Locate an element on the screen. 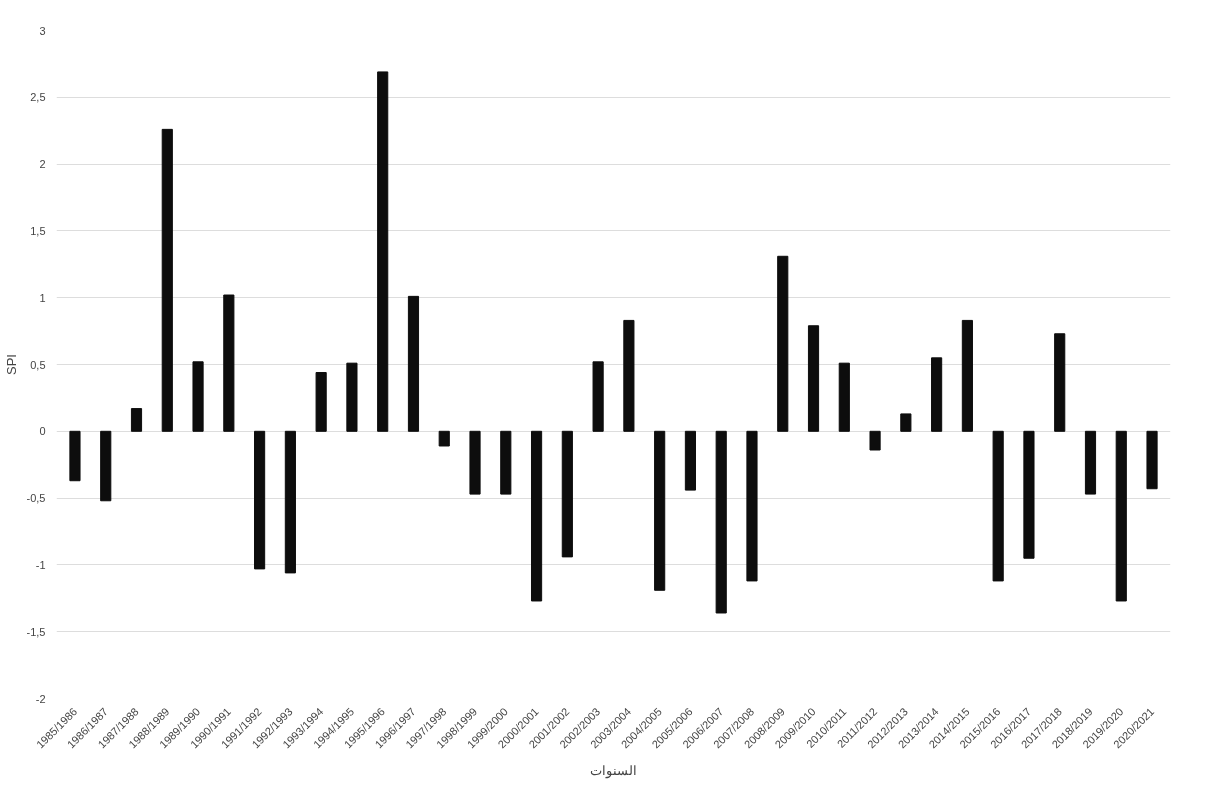  y-axis-title: SPI is located at coordinates (11, 364).